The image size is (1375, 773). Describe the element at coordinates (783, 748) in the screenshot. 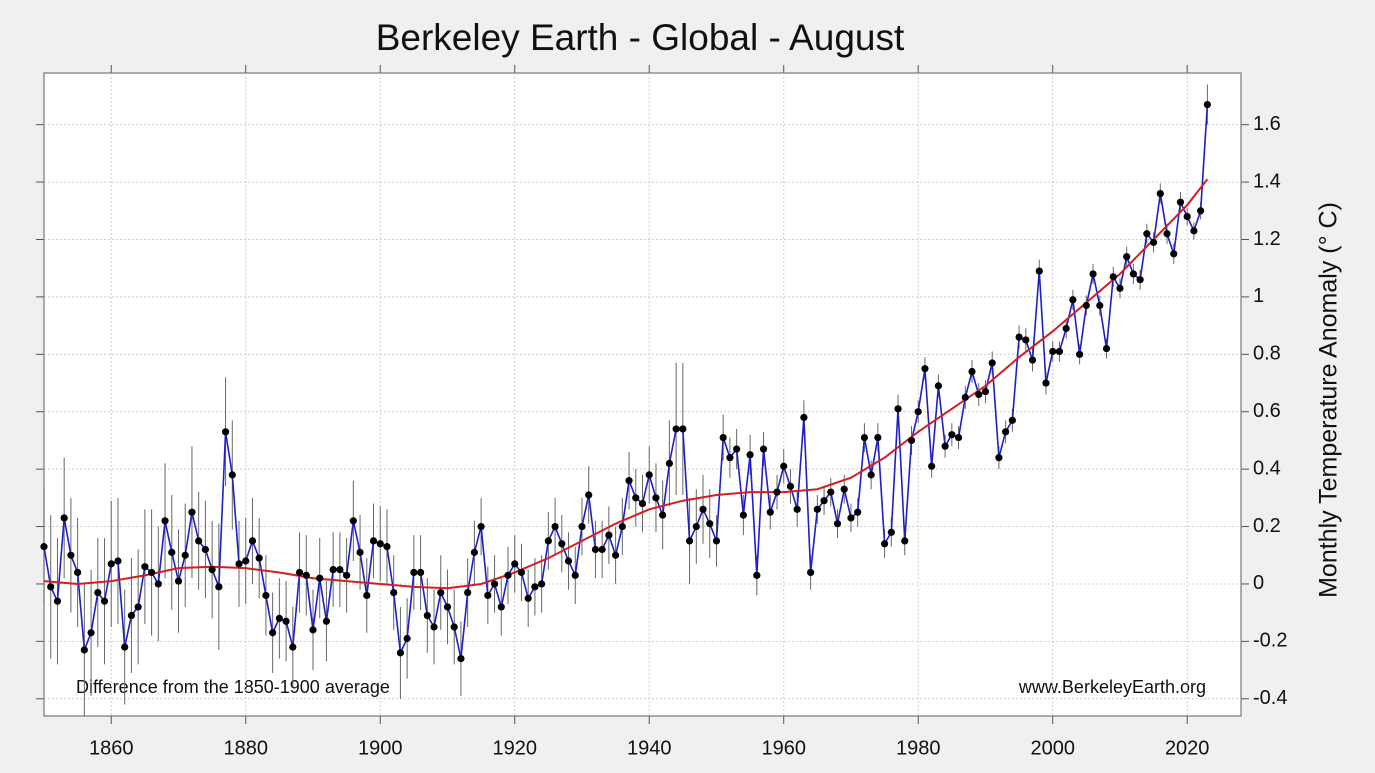

I see `x-tick-label: 1960` at that location.